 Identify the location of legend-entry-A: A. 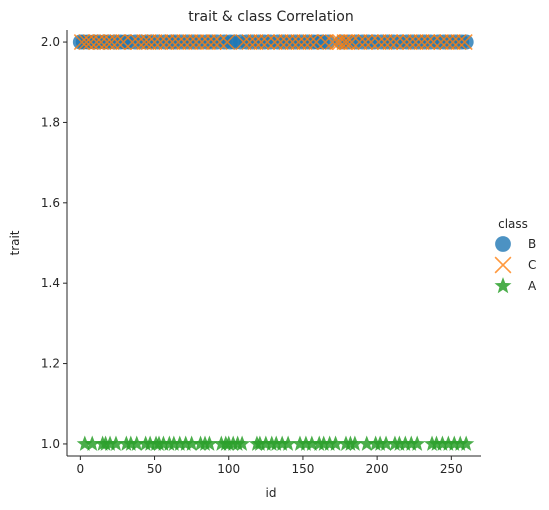
(515, 285).